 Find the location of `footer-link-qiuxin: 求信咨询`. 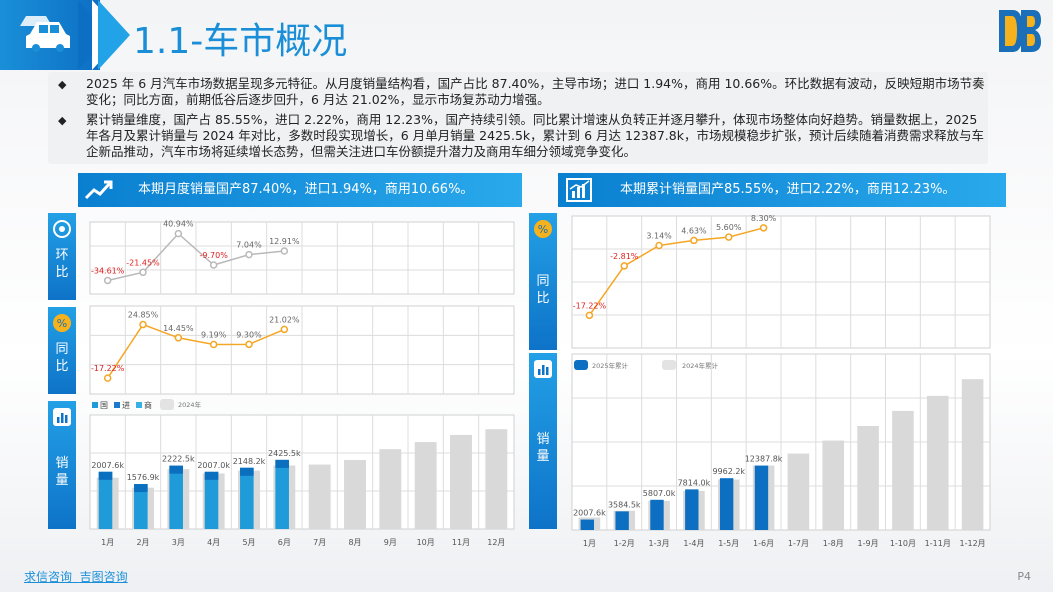

footer-link-qiuxin: 求信咨询 is located at coordinates (48, 577).